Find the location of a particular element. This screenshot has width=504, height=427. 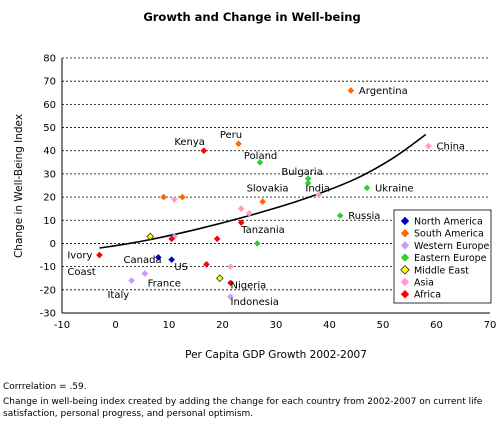

point-label: US is located at coordinates (181, 267).